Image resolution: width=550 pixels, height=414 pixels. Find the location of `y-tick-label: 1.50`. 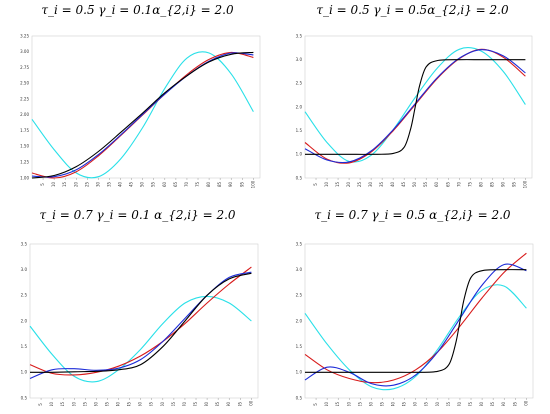

y-tick-label: 1.50 is located at coordinates (24, 146).